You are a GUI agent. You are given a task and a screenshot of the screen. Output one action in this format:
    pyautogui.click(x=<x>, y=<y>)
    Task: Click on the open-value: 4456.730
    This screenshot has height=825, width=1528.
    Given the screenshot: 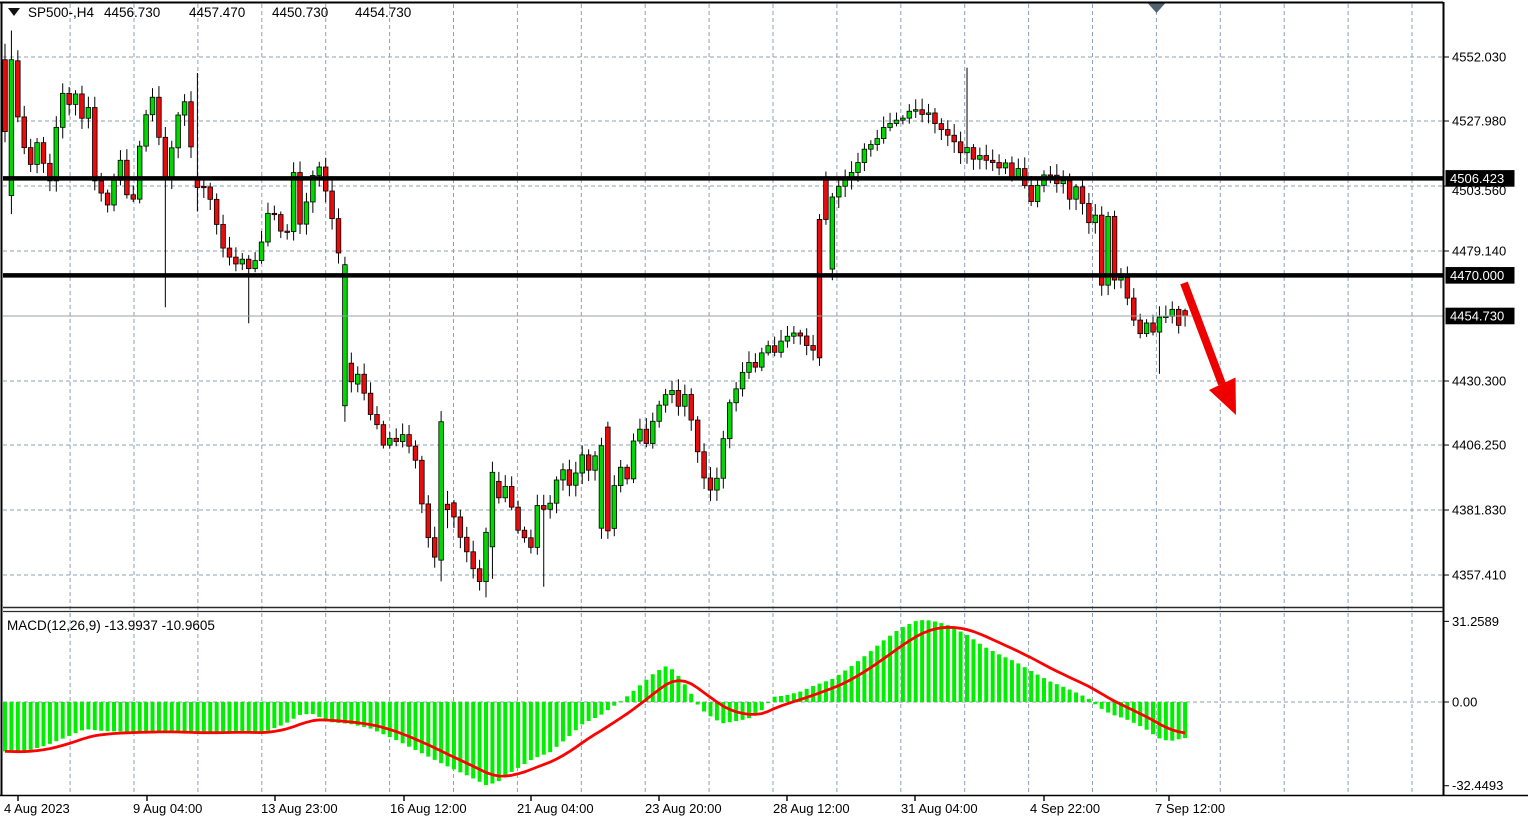 What is the action you would take?
    pyautogui.click(x=132, y=12)
    